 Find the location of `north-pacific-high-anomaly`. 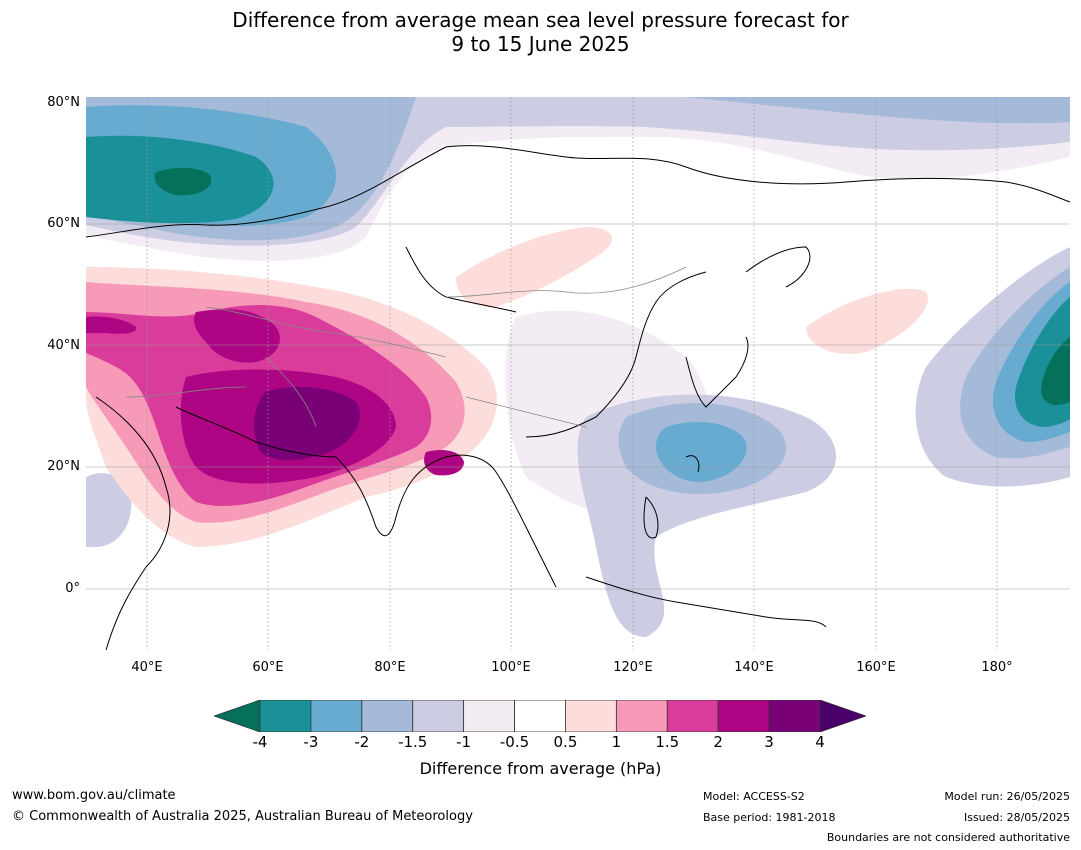

north-pacific-high-anomaly is located at coordinates (867, 321).